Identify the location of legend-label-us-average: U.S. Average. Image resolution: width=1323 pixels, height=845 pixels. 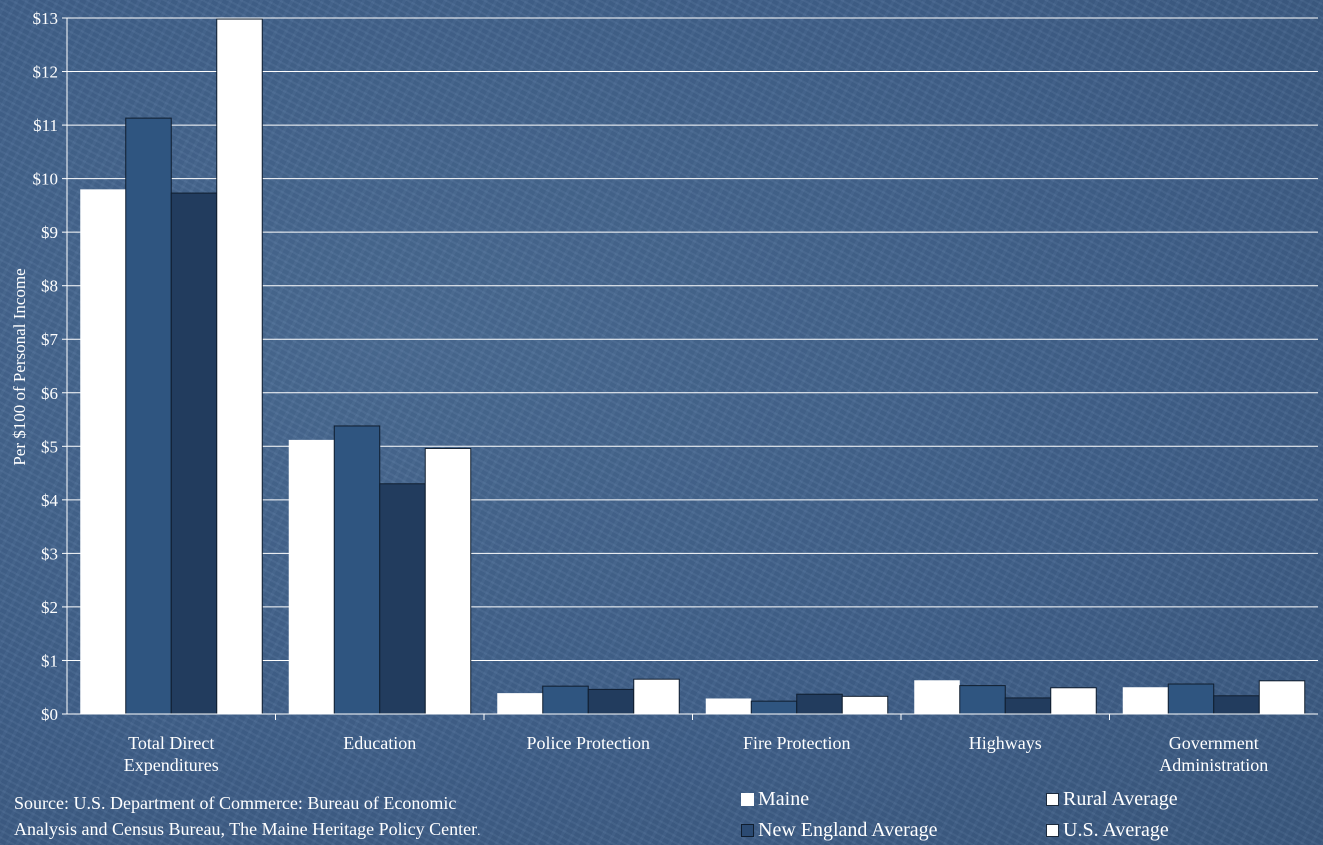
(1116, 830).